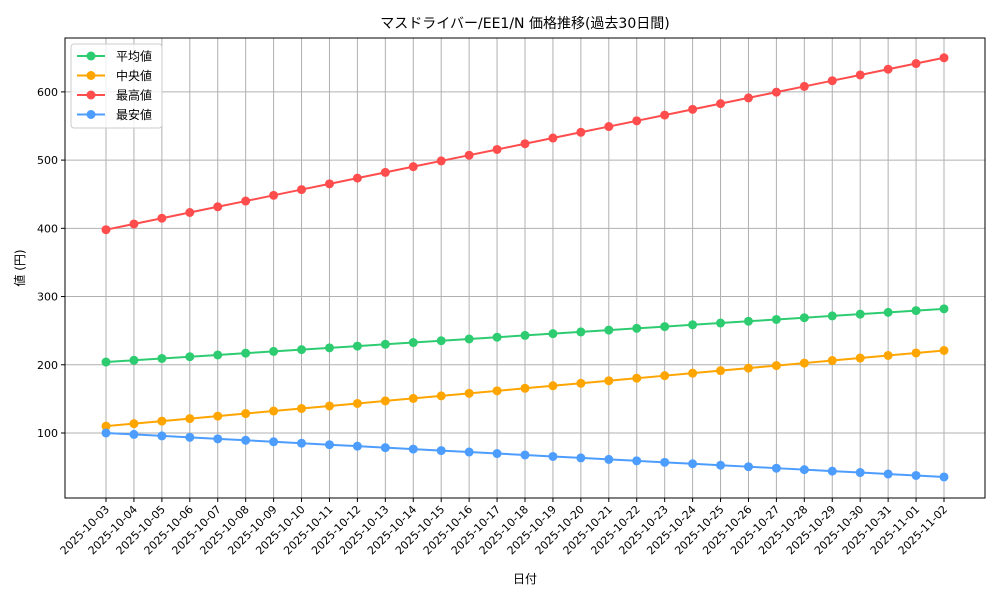 The image size is (1000, 604). Describe the element at coordinates (47, 228) in the screenshot. I see `y-tick-label: 400` at that location.